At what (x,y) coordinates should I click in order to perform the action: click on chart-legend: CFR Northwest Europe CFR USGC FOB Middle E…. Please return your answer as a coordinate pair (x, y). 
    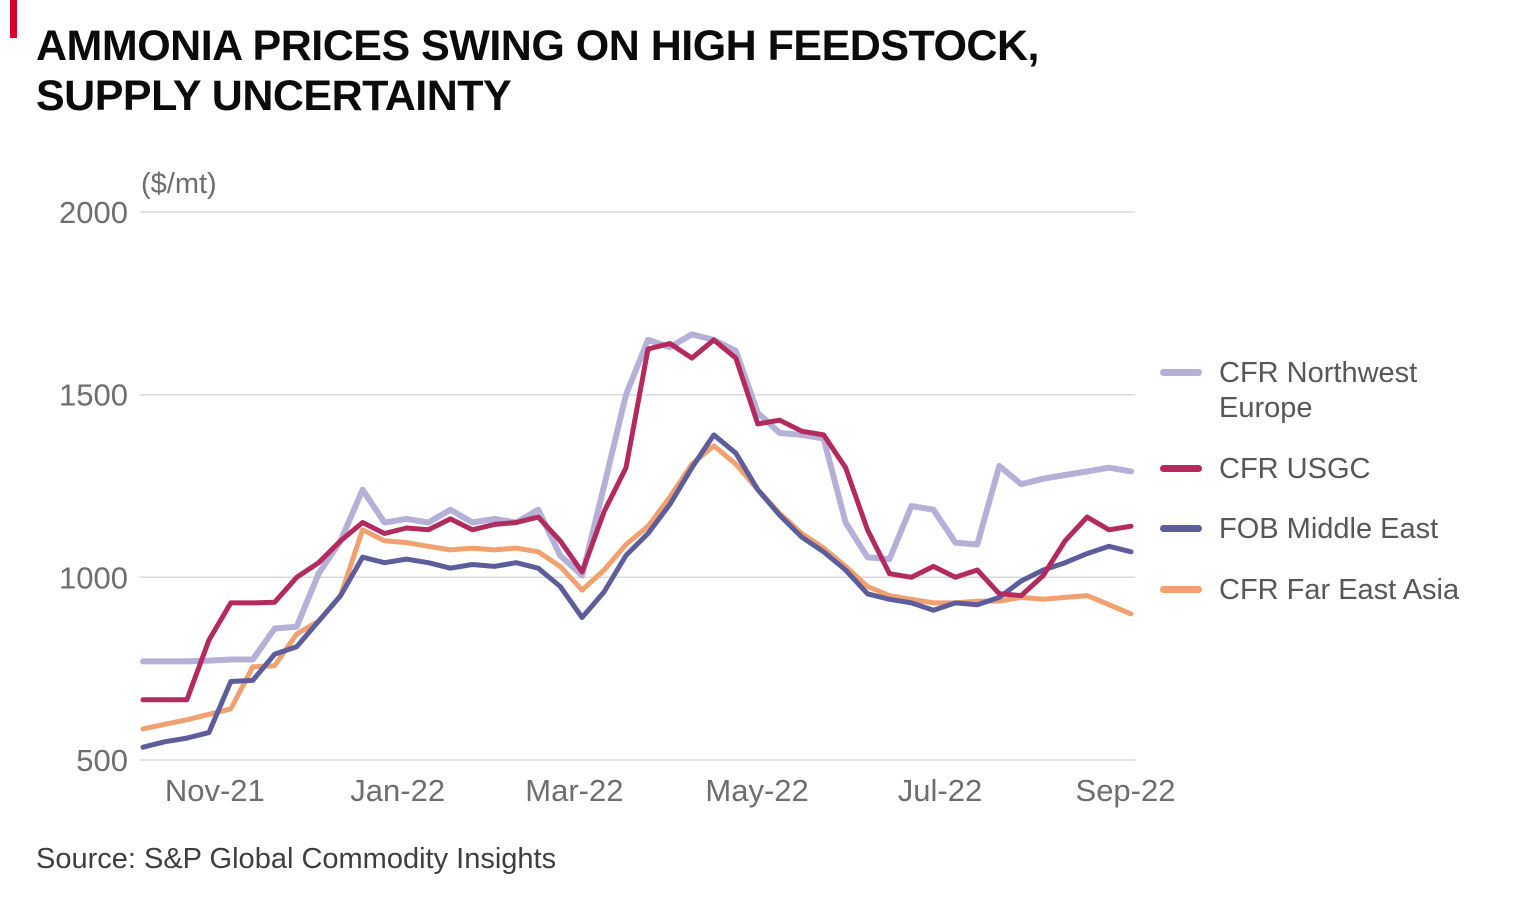
    Looking at the image, I should click on (1346, 482).